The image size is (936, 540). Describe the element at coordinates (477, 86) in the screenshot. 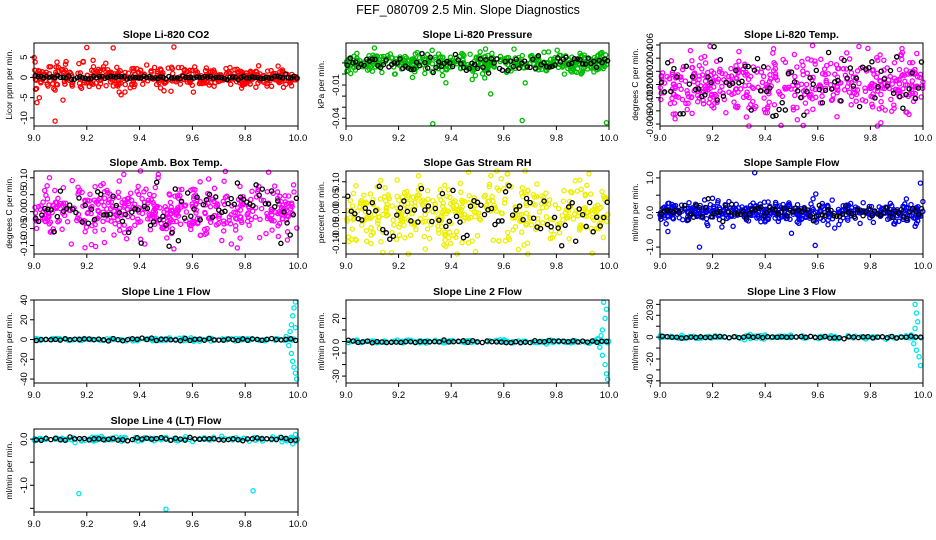

I see `data-points` at that location.